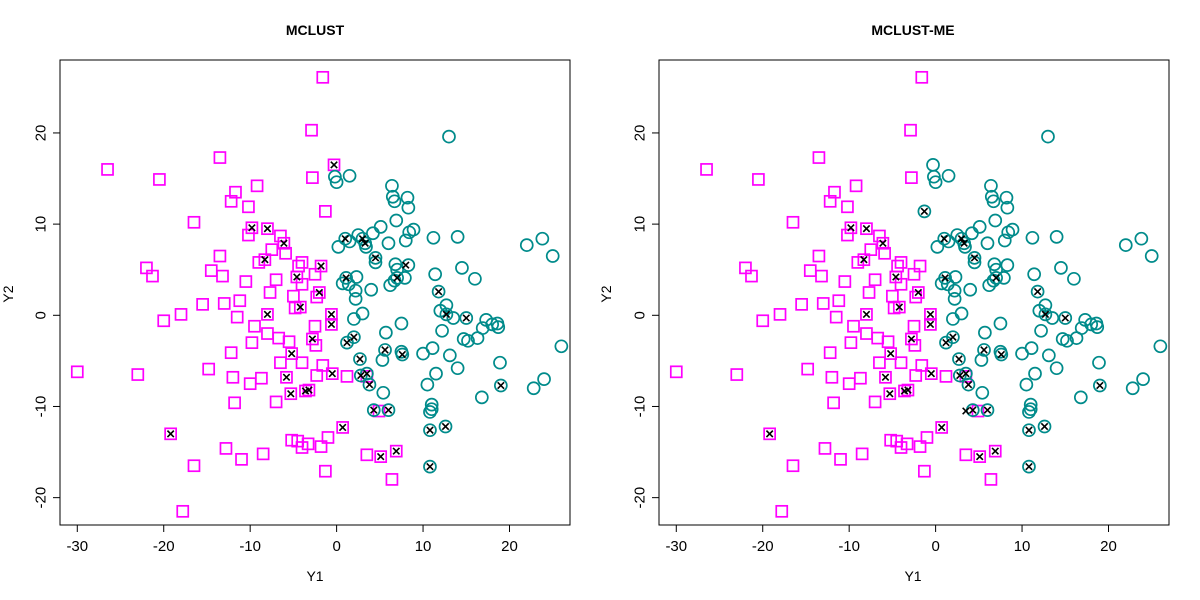  I want to click on y-axis-label: Y2, so click(606, 293).